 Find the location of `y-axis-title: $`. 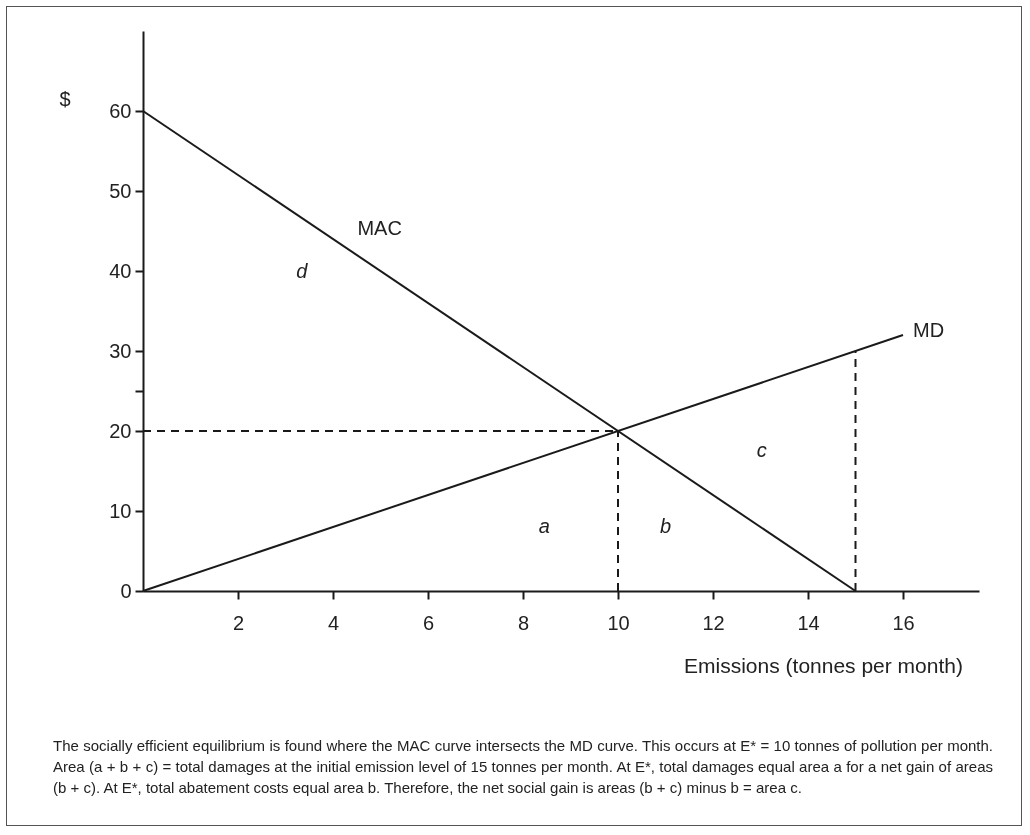

y-axis-title: $ is located at coordinates (65, 98).